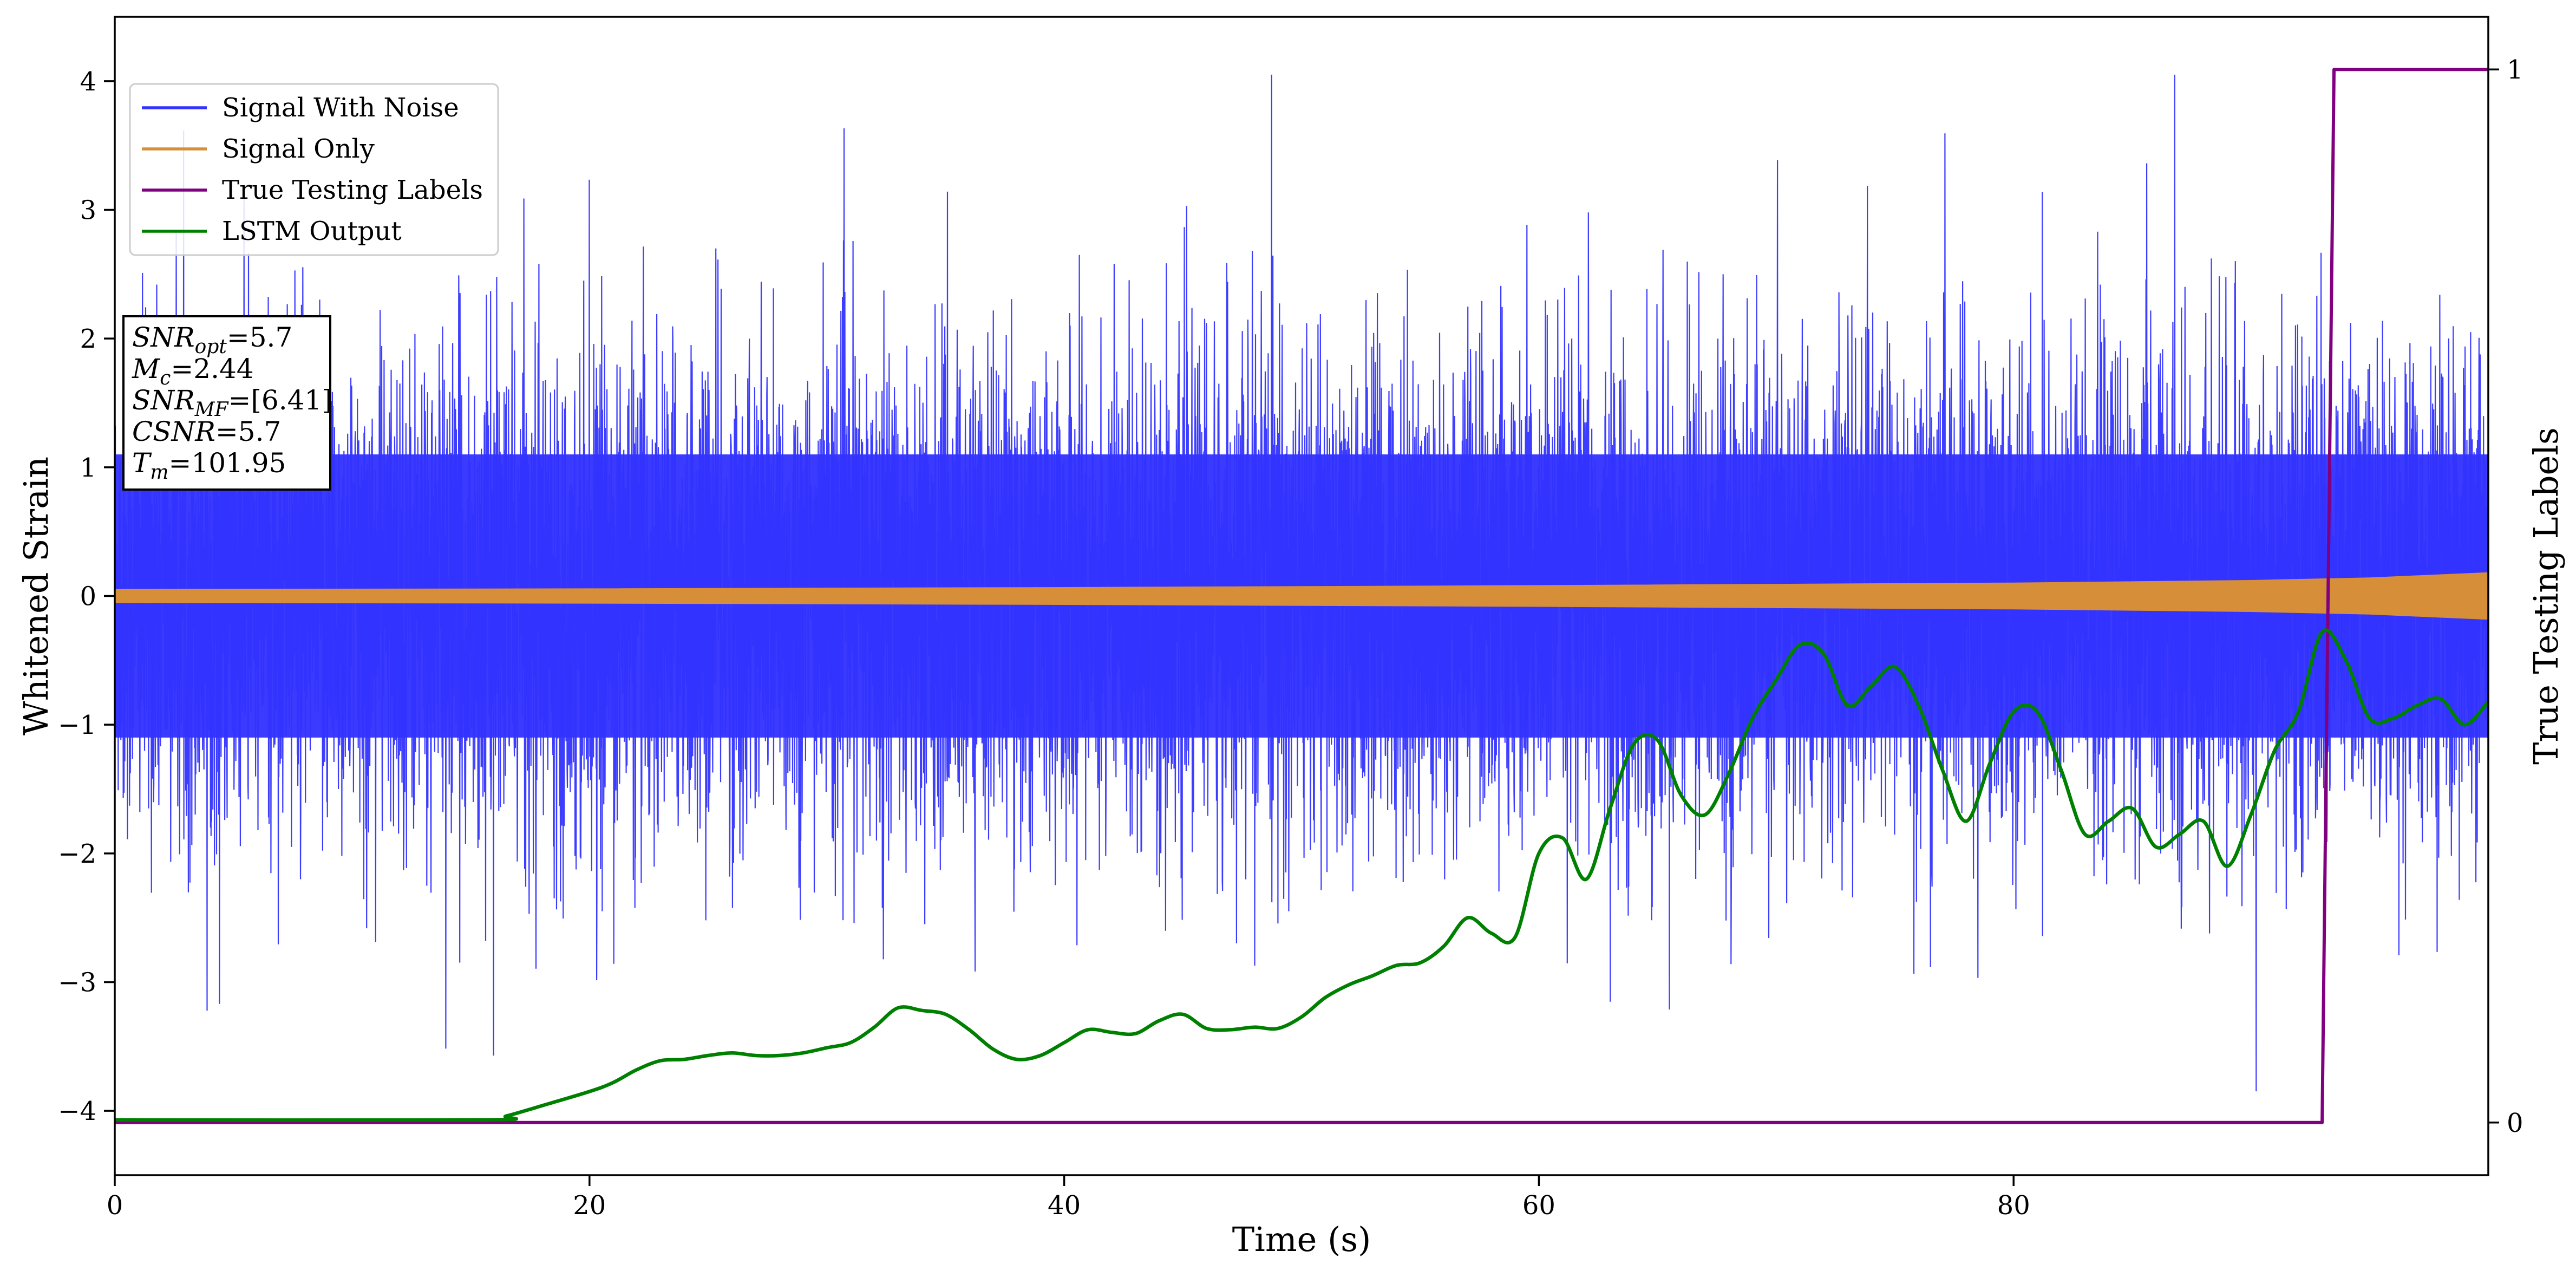 The height and width of the screenshot is (1277, 2576). What do you see at coordinates (2546, 596) in the screenshot?
I see `y2-axis-title: True Testing Labels` at bounding box center [2546, 596].